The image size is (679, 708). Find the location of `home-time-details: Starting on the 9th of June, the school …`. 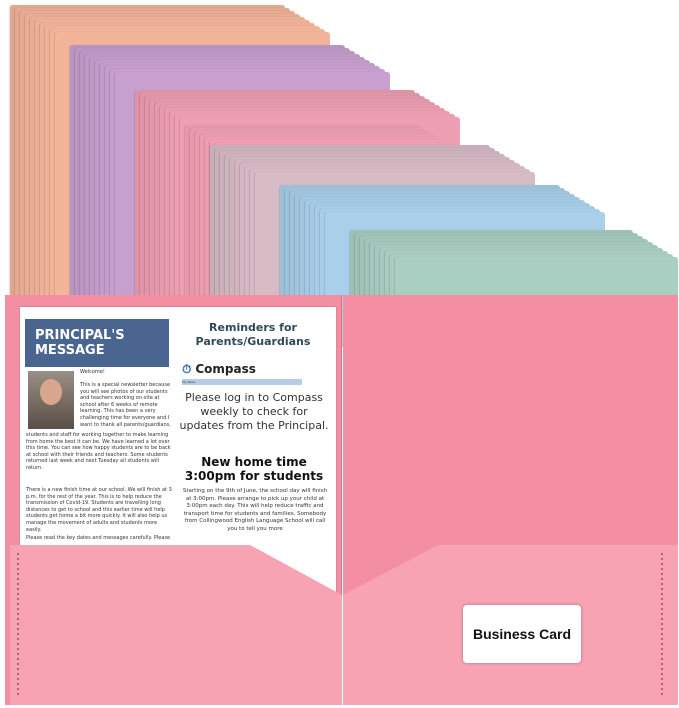

home-time-details: Starting on the 9th of June, the school … is located at coordinates (255, 510).